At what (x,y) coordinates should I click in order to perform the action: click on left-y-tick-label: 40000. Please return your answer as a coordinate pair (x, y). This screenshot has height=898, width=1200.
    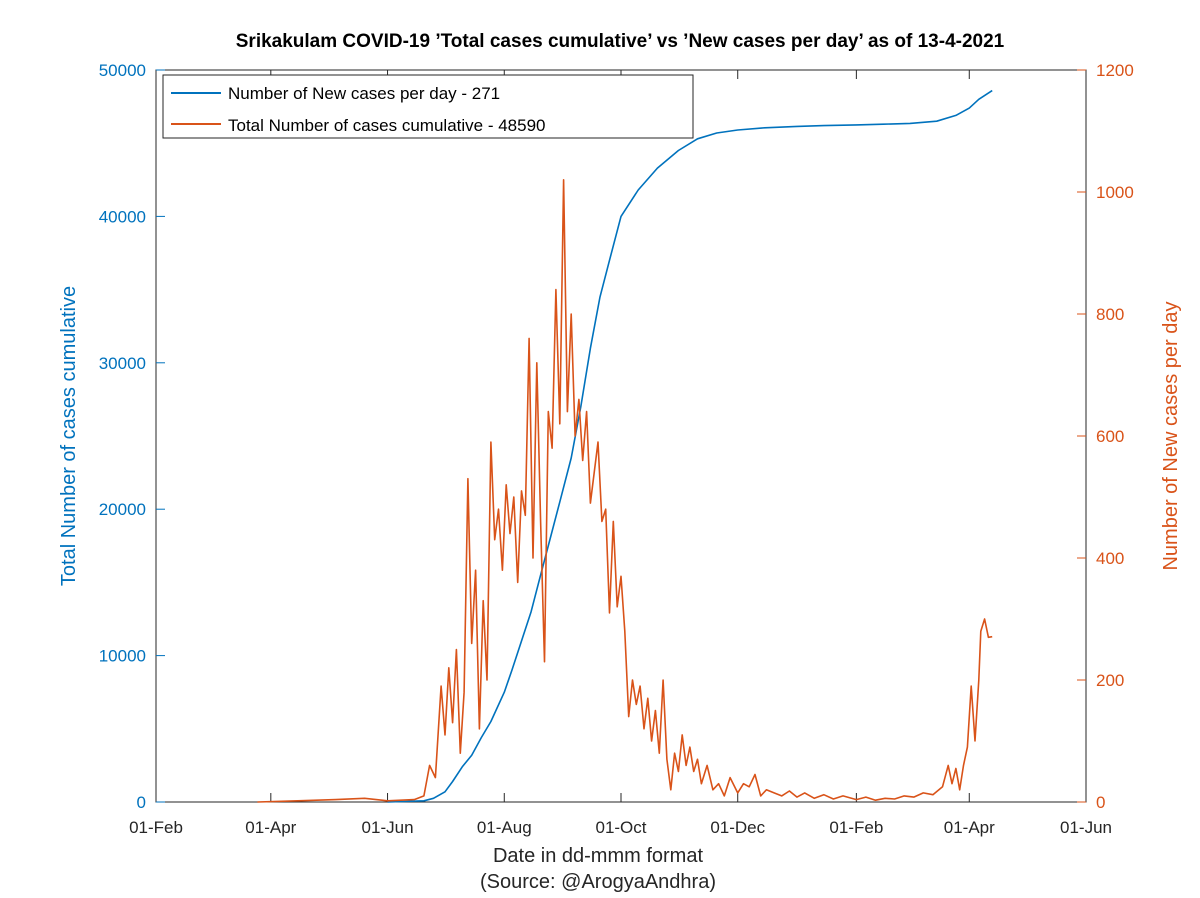
    Looking at the image, I should click on (122, 216).